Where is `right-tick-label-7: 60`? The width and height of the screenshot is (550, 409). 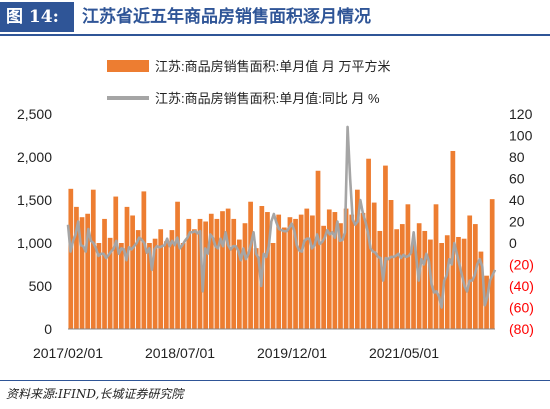 right-tick-label-7: 60 is located at coordinates (517, 179).